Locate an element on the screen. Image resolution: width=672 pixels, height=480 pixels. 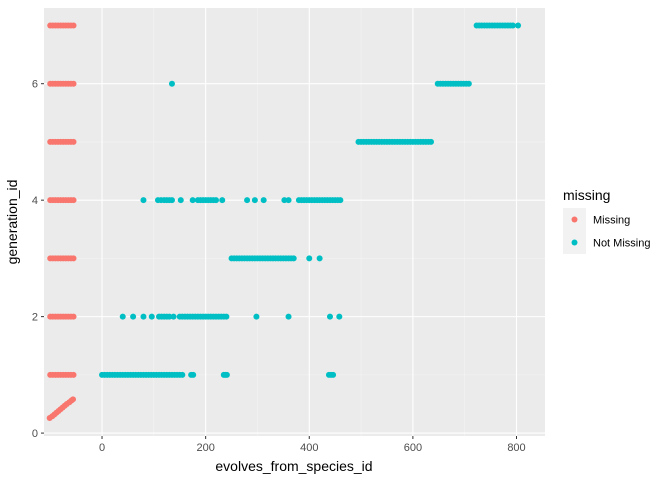
legend-label: Missing is located at coordinates (611, 221).